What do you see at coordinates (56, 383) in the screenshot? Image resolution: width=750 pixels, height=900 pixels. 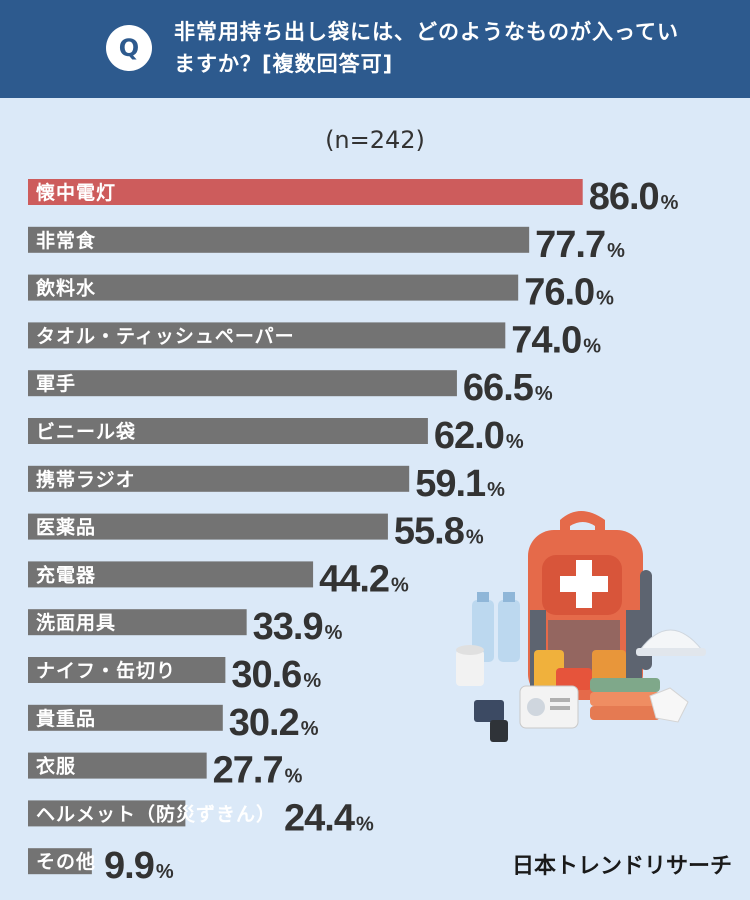 I see `category-label: 軍手` at bounding box center [56, 383].